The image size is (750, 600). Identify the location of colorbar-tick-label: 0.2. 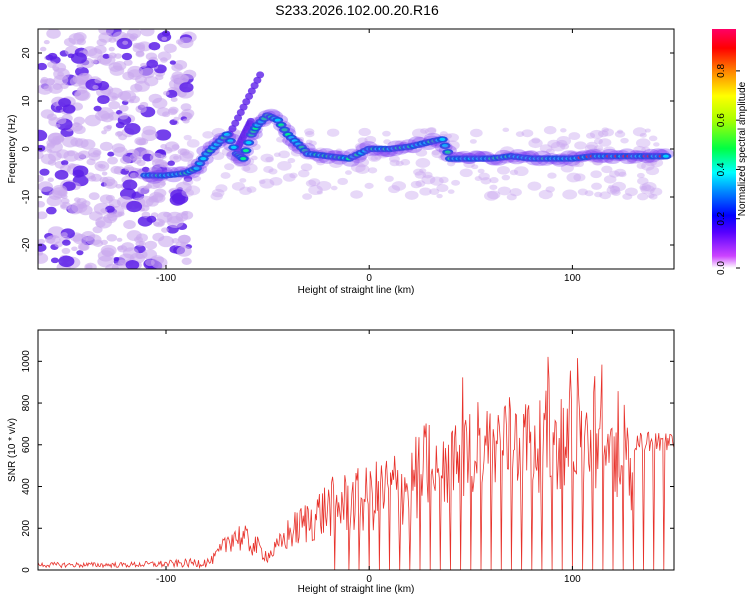
(721, 218).